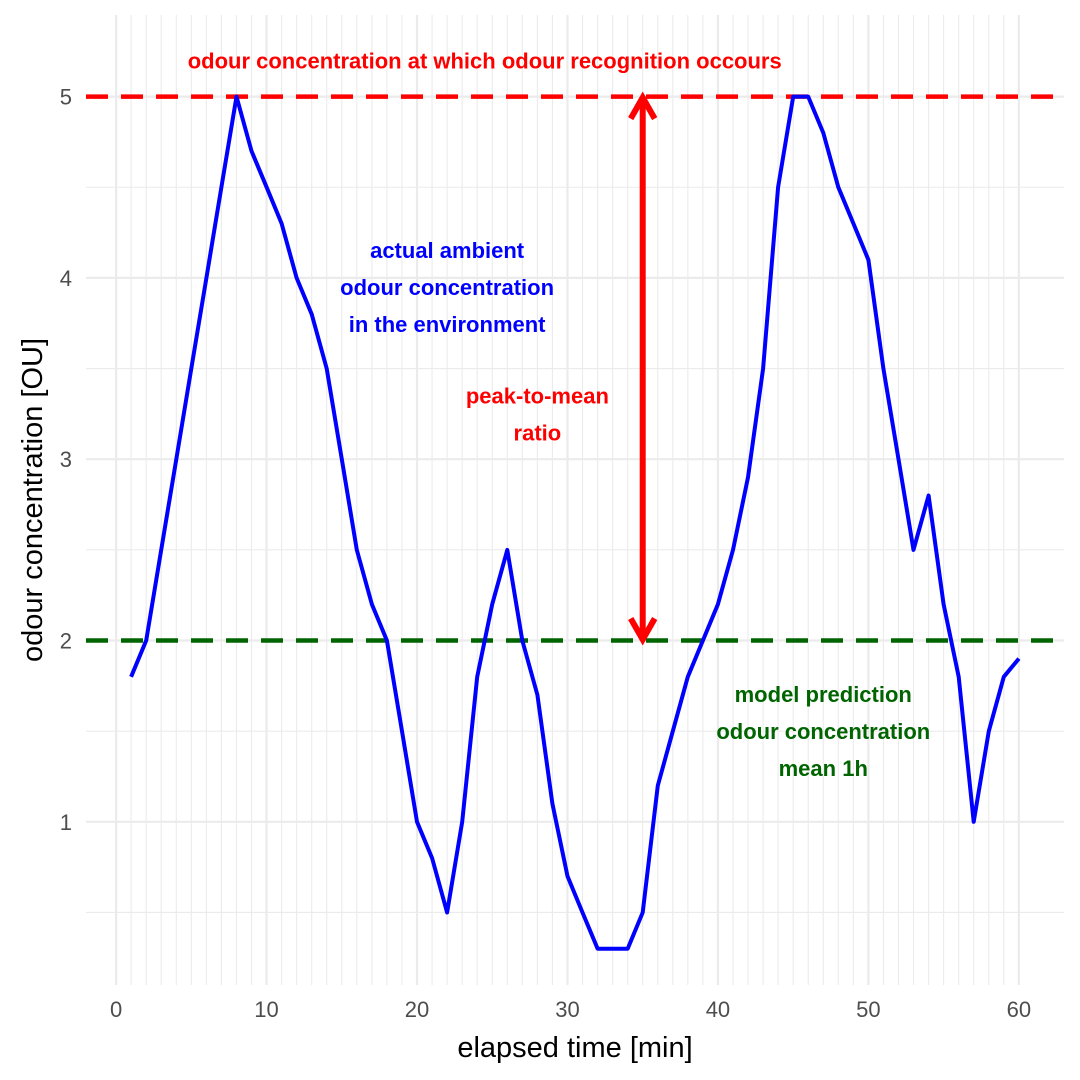 The width and height of the screenshot is (1080, 1080). What do you see at coordinates (116, 1009) in the screenshot?
I see `x-tick-label: 0` at bounding box center [116, 1009].